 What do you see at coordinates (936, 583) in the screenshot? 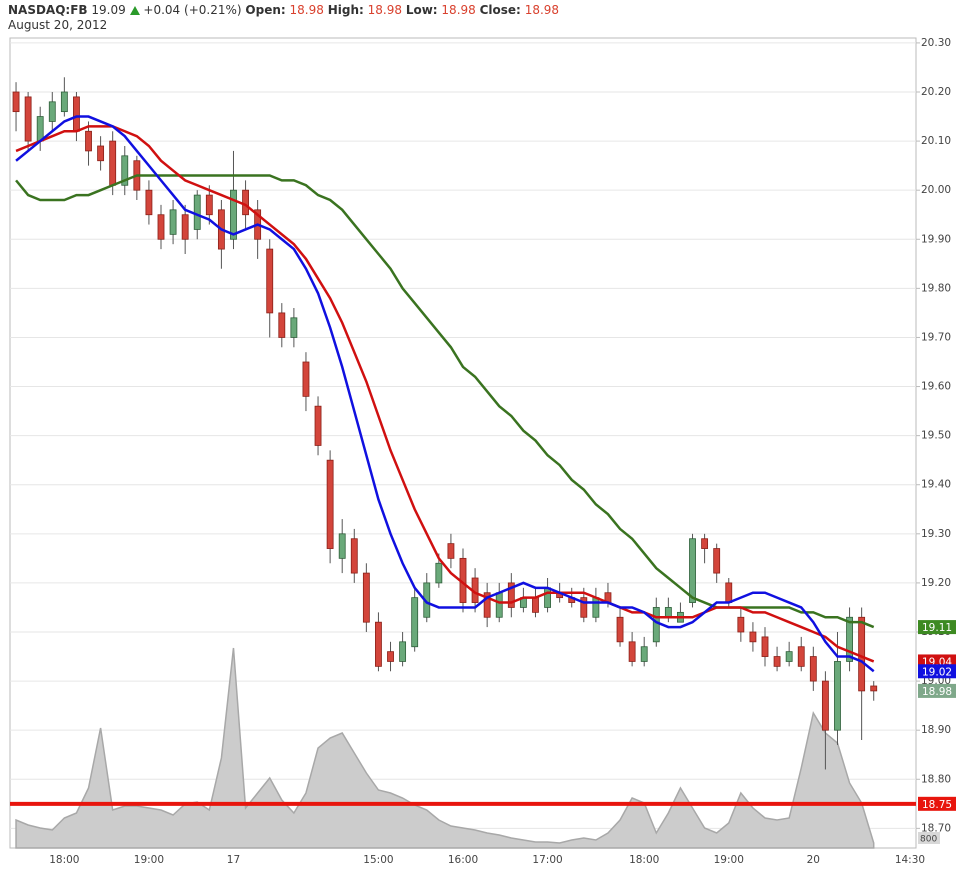
I see `y-tick-label: 19.20` at bounding box center [936, 583].